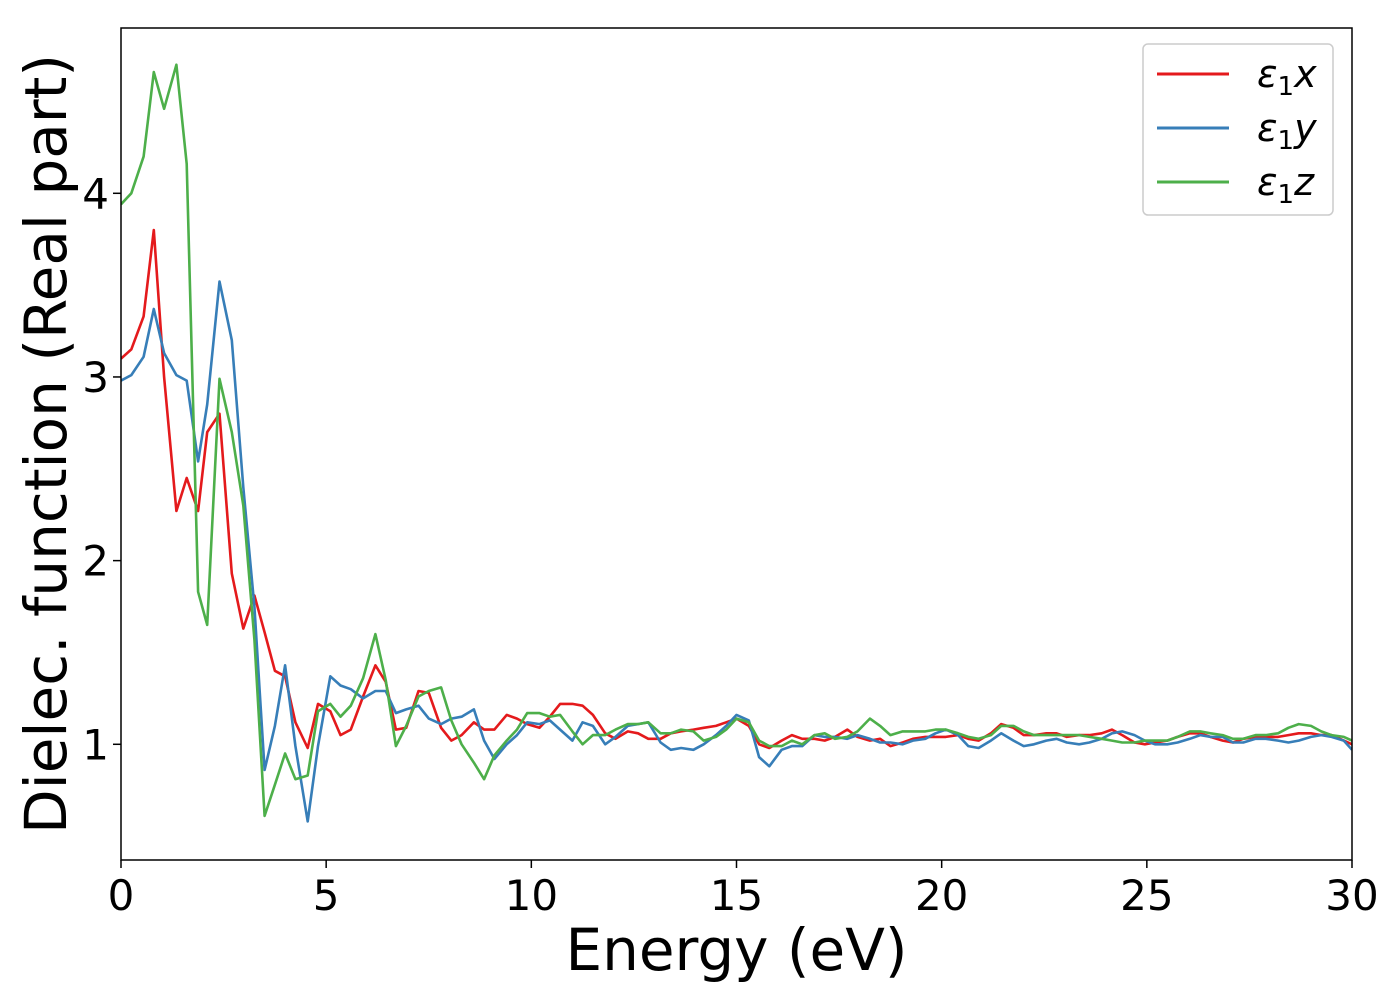  I want to click on x-axis-title: Energy (eV), so click(736, 950).